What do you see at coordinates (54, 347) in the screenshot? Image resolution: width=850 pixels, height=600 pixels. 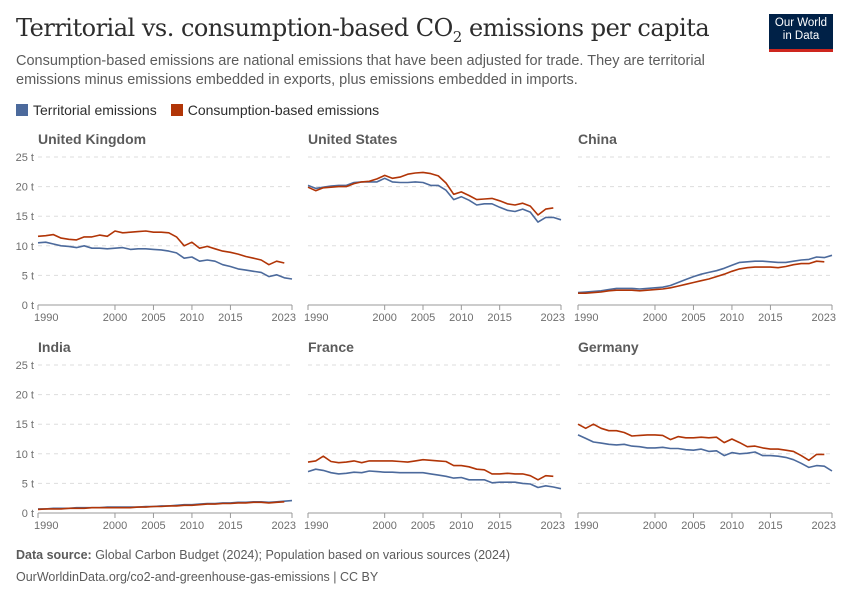 I see `panel-title: India` at bounding box center [54, 347].